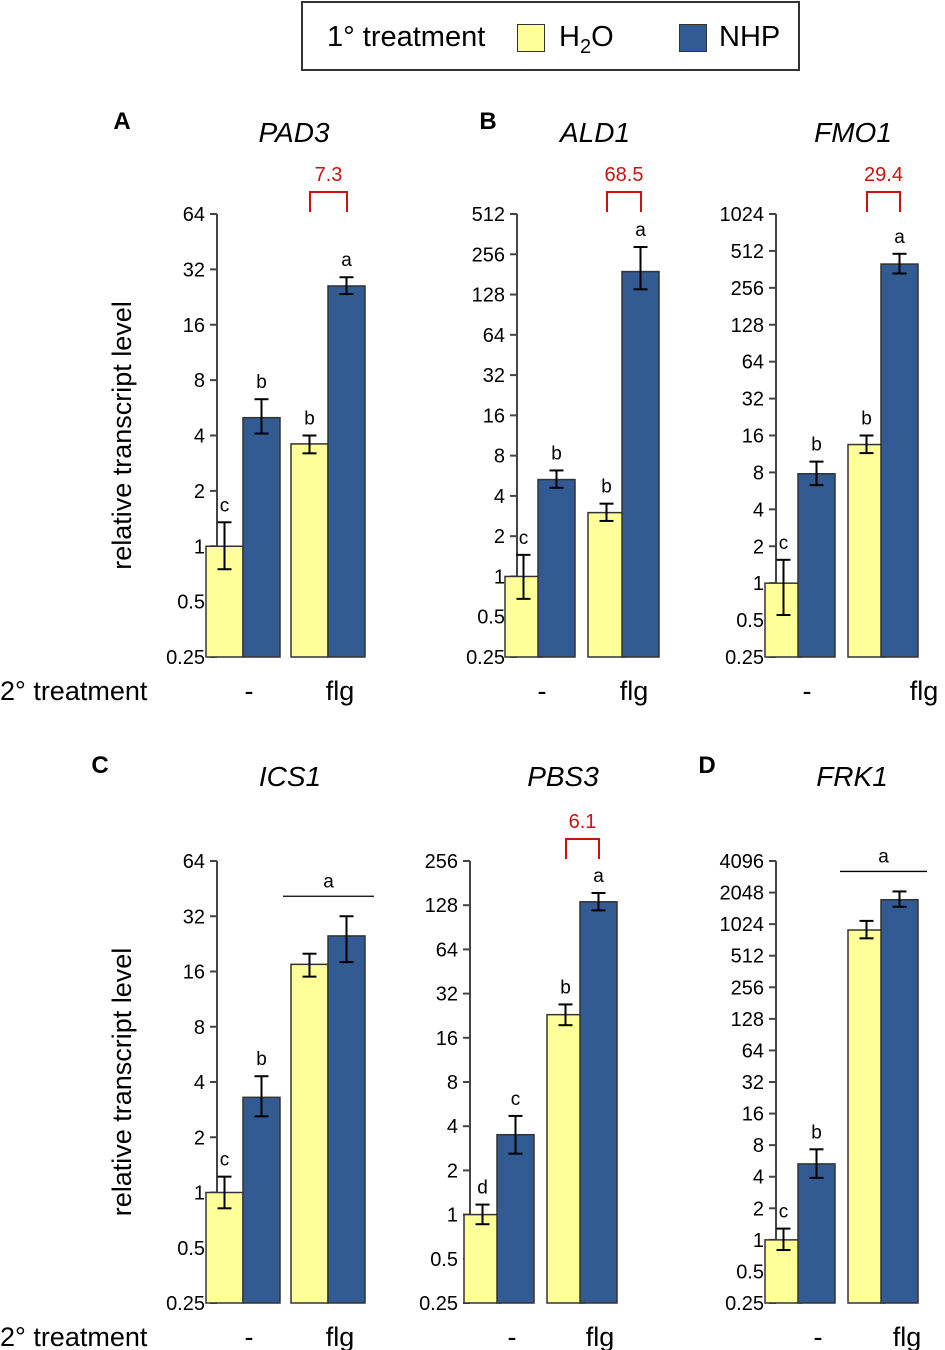 The image size is (945, 1350). Describe the element at coordinates (329, 175) in the screenshot. I see `fold-change-label: 7.3` at that location.